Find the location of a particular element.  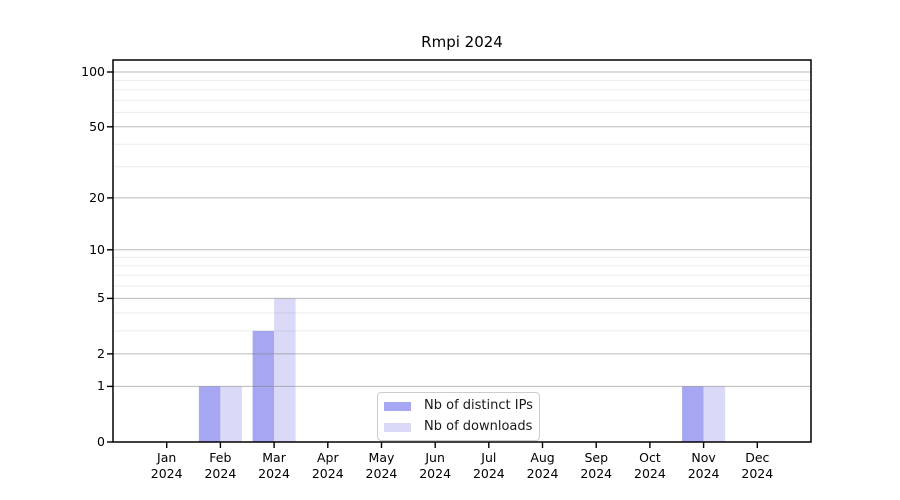

x-tick-label-jun: Jun 2024 is located at coordinates (435, 465).